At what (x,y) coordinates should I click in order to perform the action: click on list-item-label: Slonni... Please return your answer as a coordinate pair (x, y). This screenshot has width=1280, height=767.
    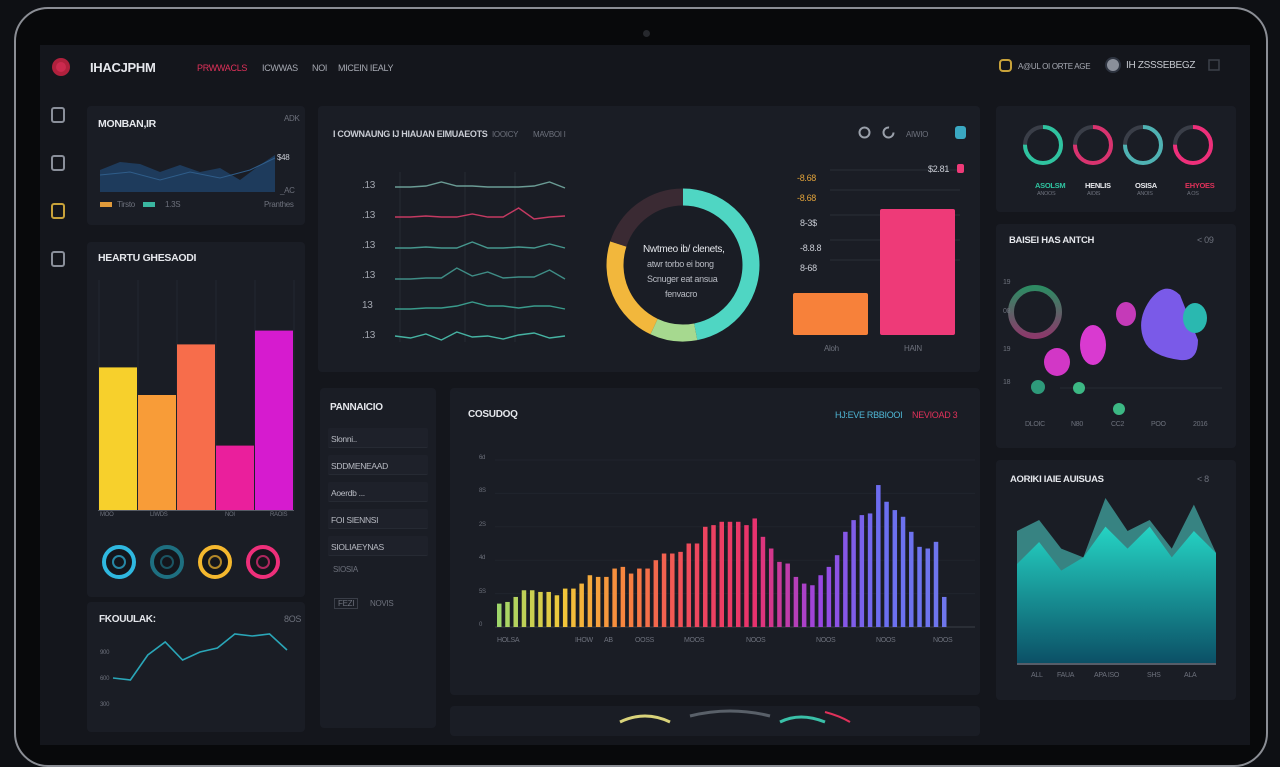
    Looking at the image, I should click on (344, 439).